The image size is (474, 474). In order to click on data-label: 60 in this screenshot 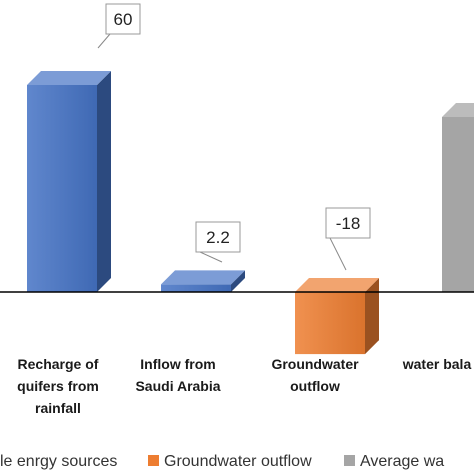, I will do `click(123, 19)`.